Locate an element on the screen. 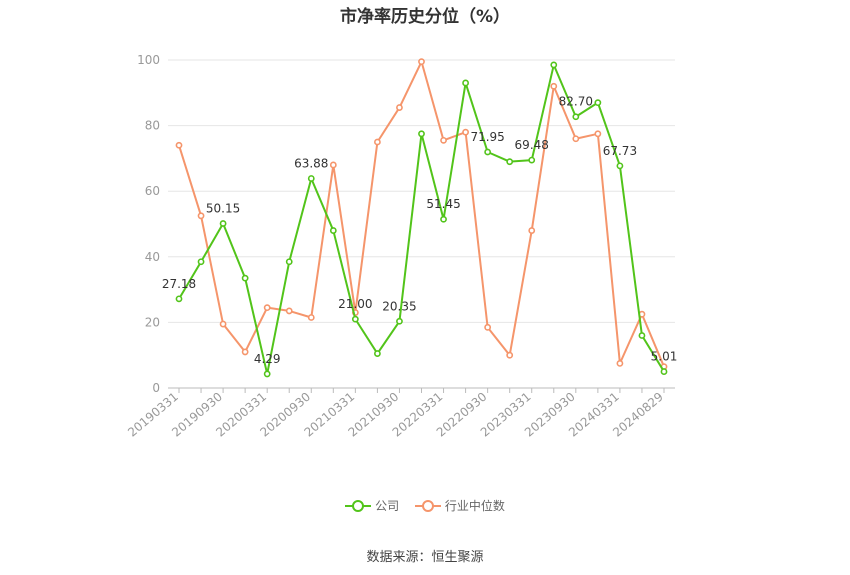 The image size is (850, 575). legend-item-company: 公司 is located at coordinates (372, 505).